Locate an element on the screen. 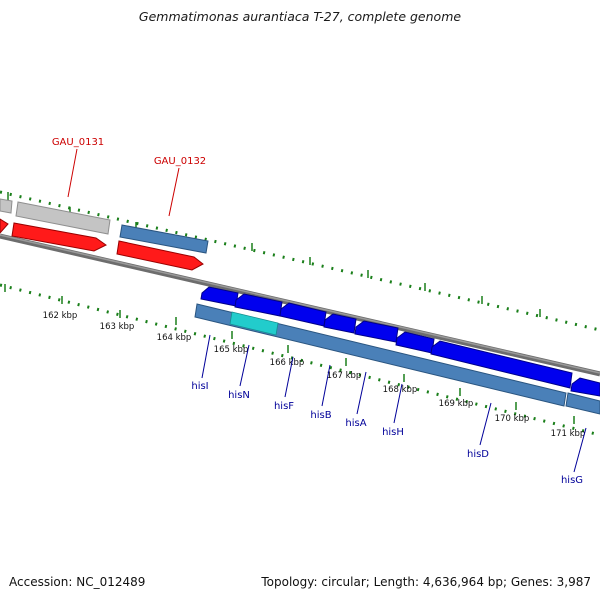  gene-label-hisA: hisA is located at coordinates (355, 423).